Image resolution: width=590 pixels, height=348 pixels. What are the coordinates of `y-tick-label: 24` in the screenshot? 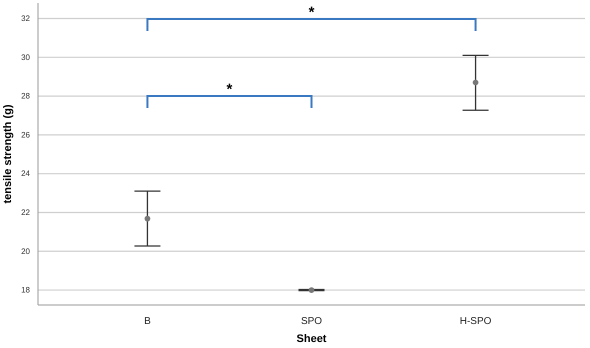 It's located at (26, 173).